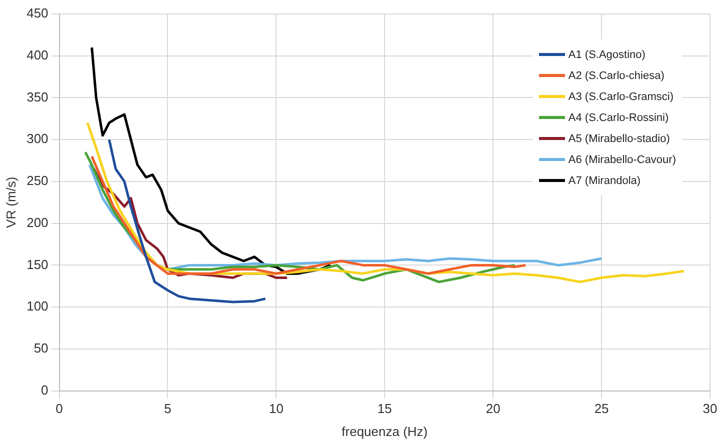  I want to click on y-tick-label: 200, so click(37, 222).